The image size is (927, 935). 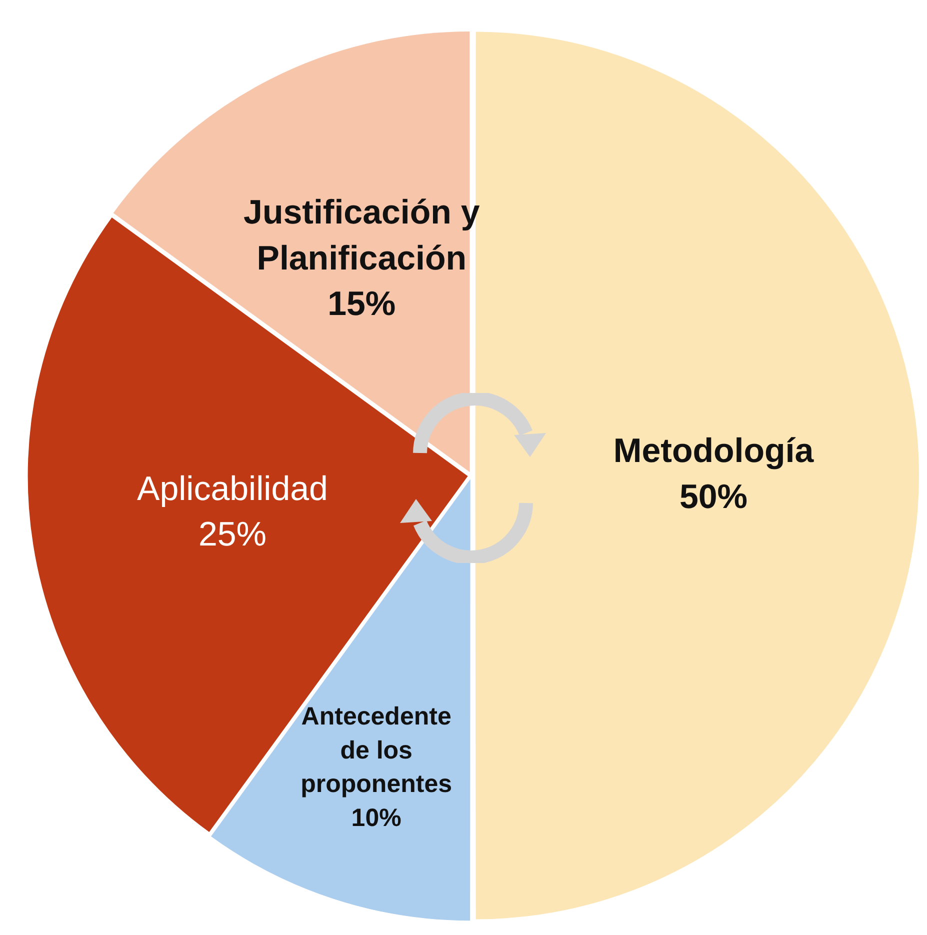 What do you see at coordinates (376, 750) in the screenshot?
I see `slice-label: Antecedente de los proponentes` at bounding box center [376, 750].